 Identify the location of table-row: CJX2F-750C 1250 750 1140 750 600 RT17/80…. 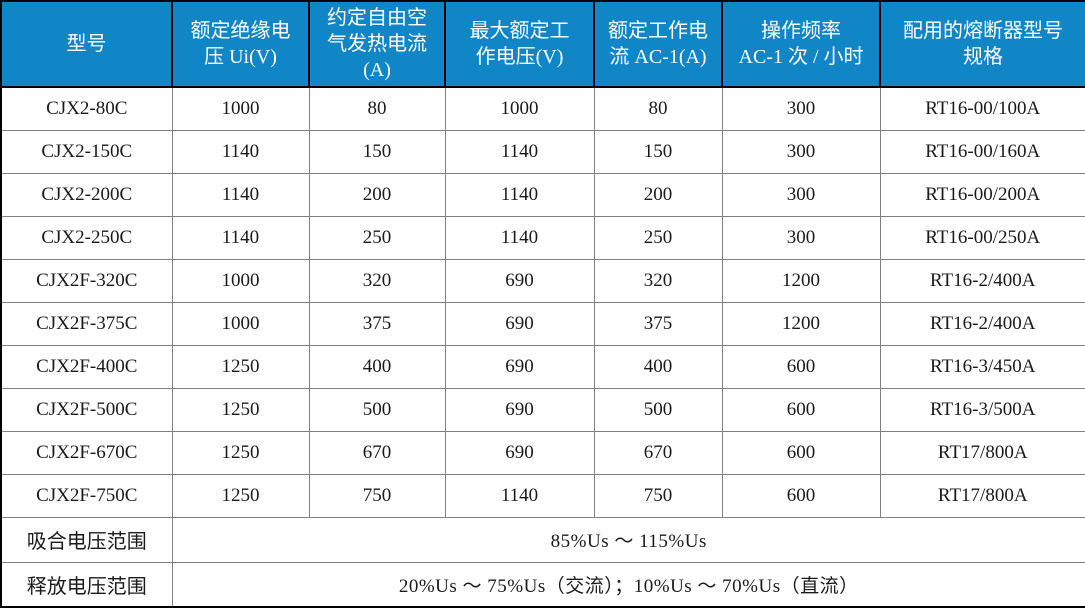
(542, 495).